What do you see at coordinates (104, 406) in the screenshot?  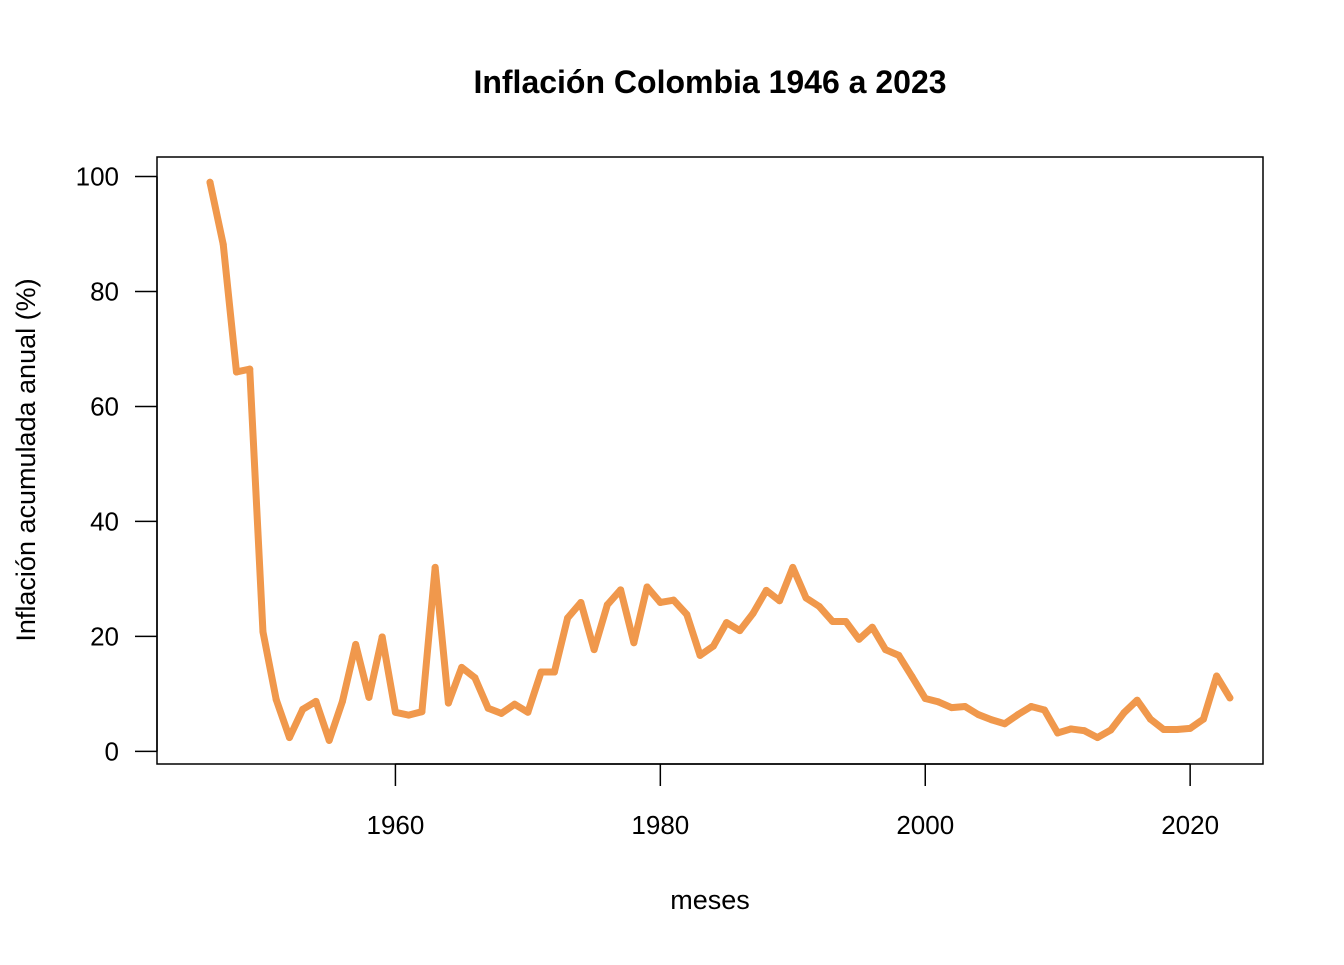 I see `y-tick-label: 60` at bounding box center [104, 406].